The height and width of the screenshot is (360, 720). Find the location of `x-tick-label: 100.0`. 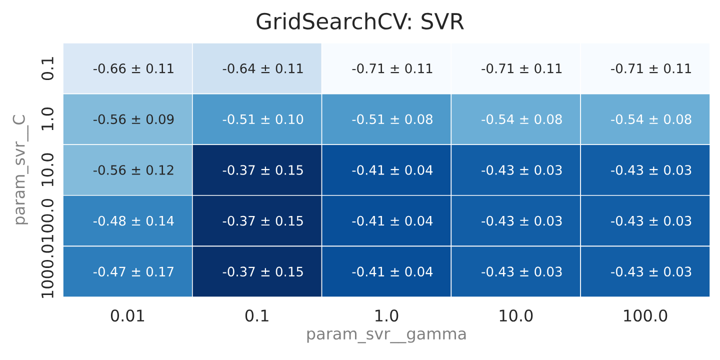

x-tick-label: 100.0 is located at coordinates (646, 316).